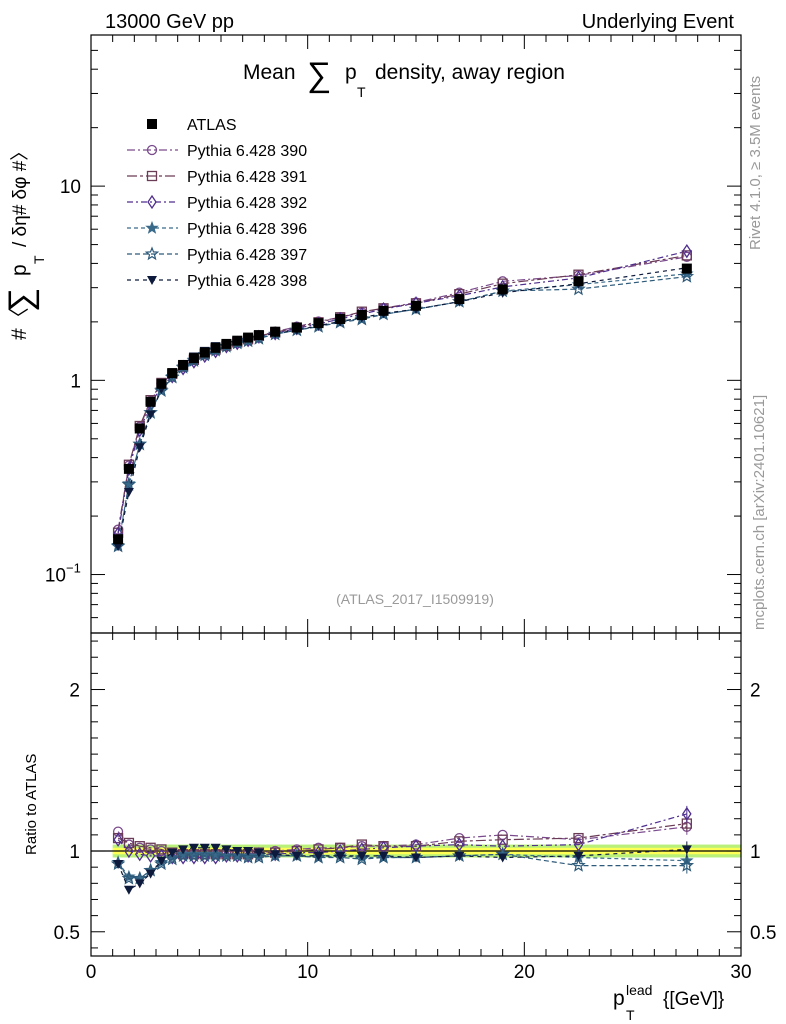  I want to click on mcplots-source-label: mcplots.cern.ch [arXiv:2401.10621], so click(759, 512).